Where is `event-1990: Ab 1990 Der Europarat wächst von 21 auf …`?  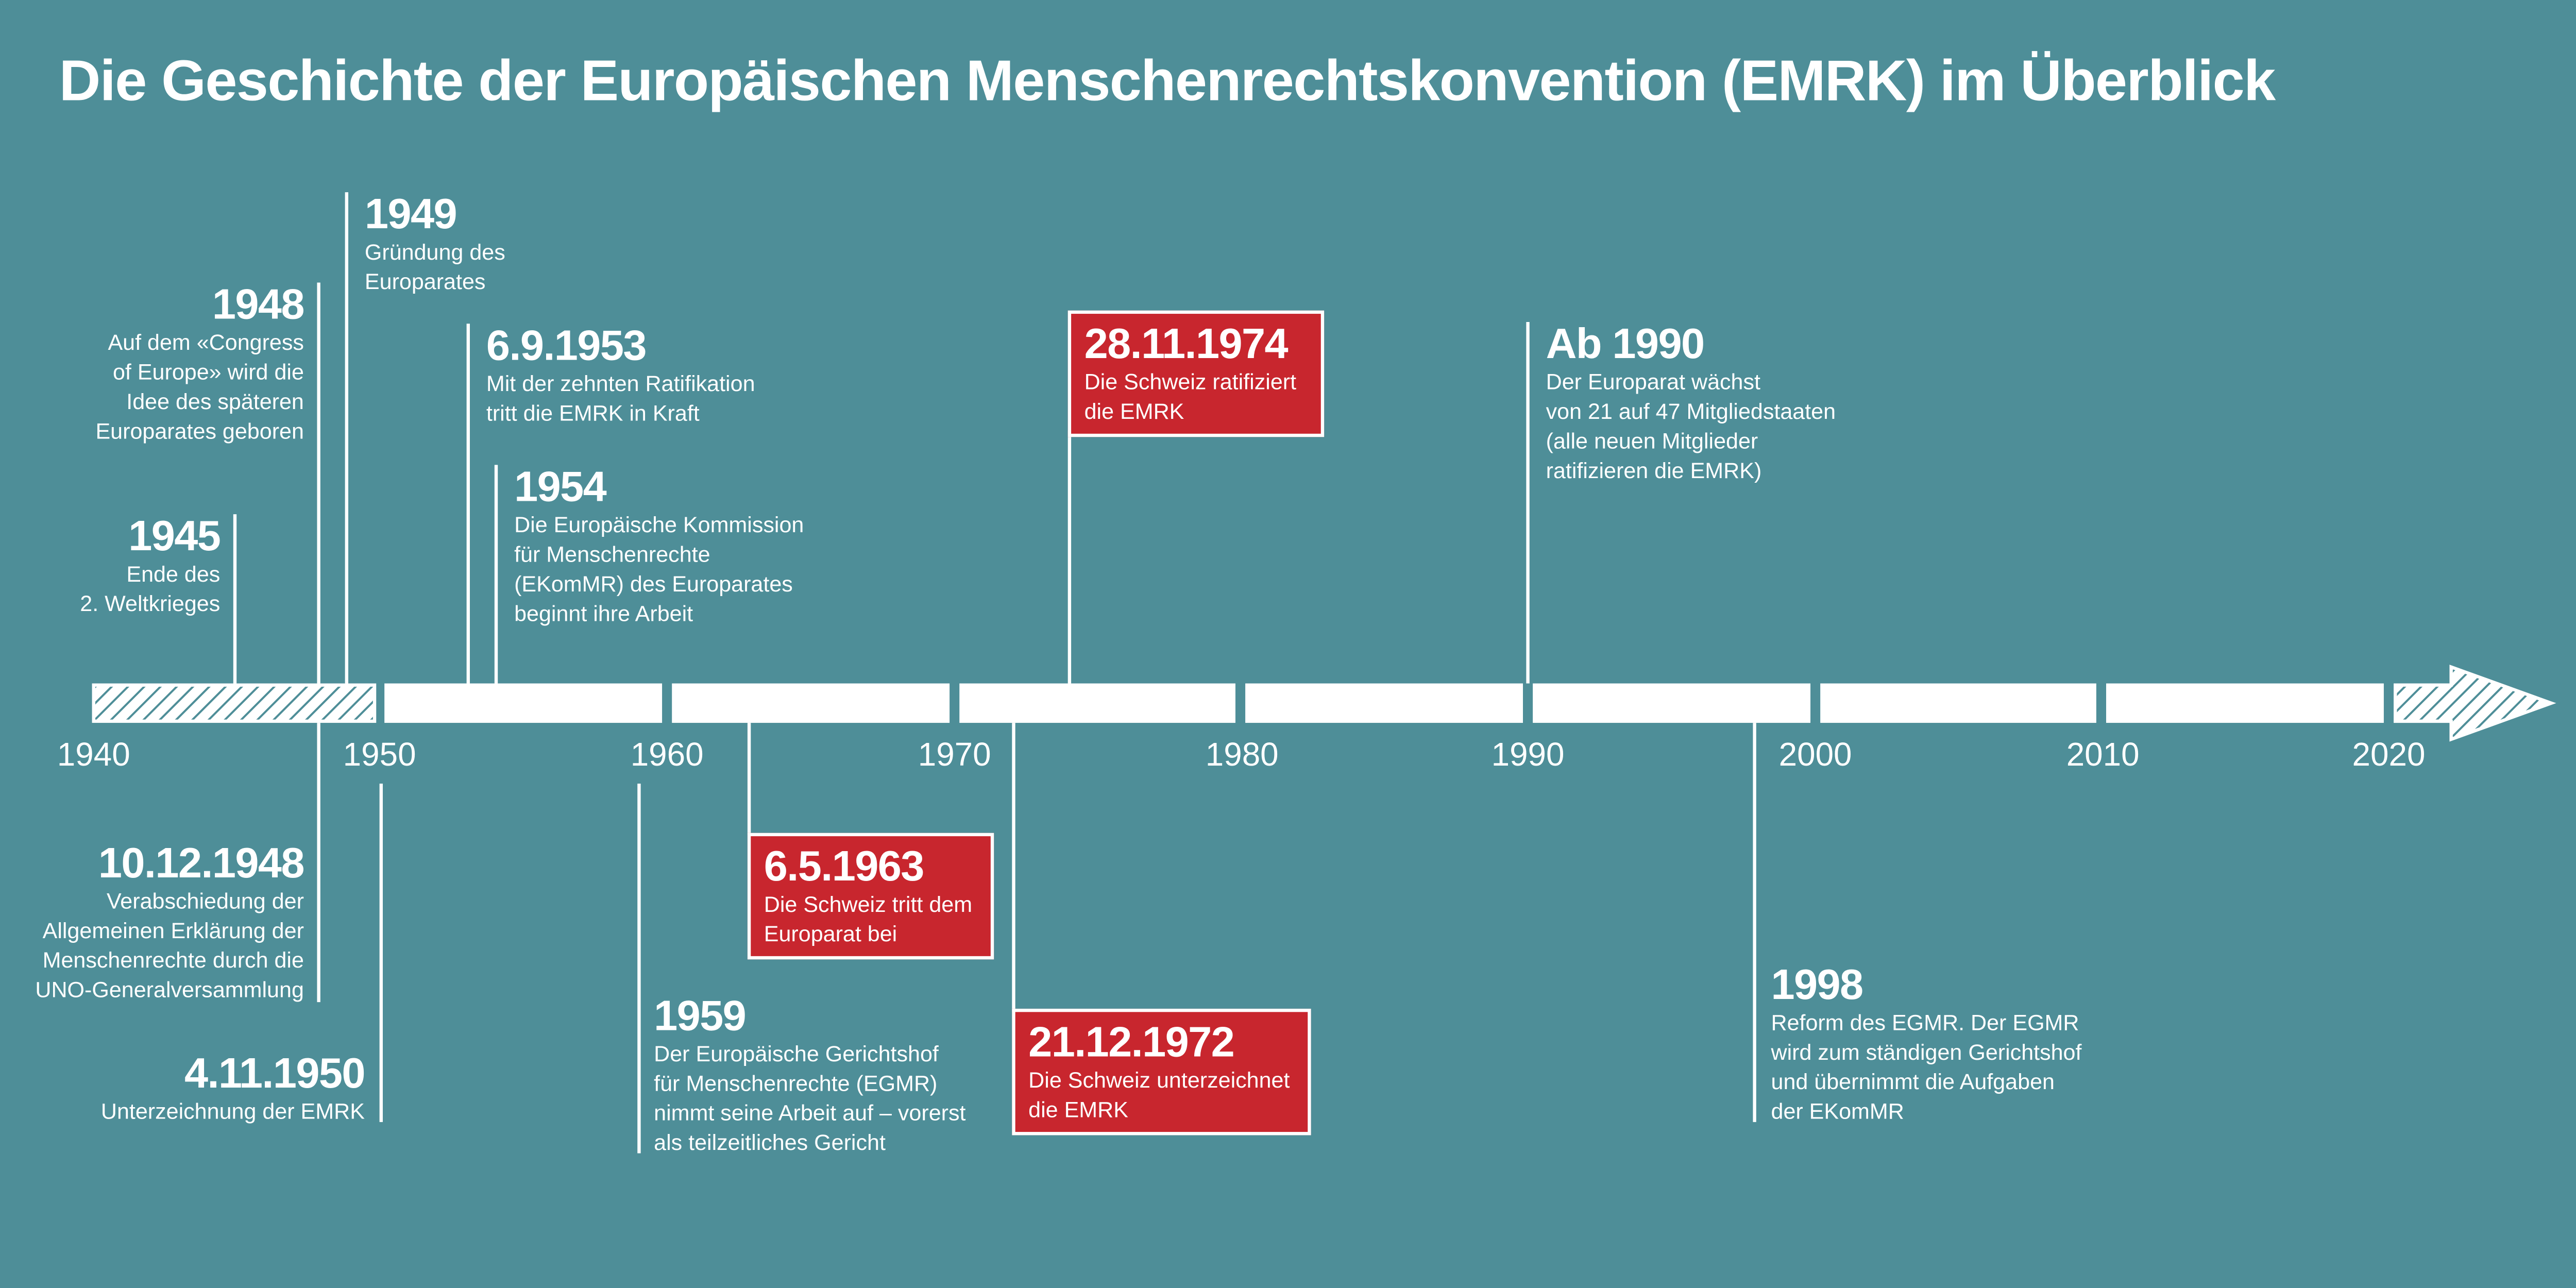
event-1990: Ab 1990 Der Europarat wächst von 21 auf … is located at coordinates (1691, 402).